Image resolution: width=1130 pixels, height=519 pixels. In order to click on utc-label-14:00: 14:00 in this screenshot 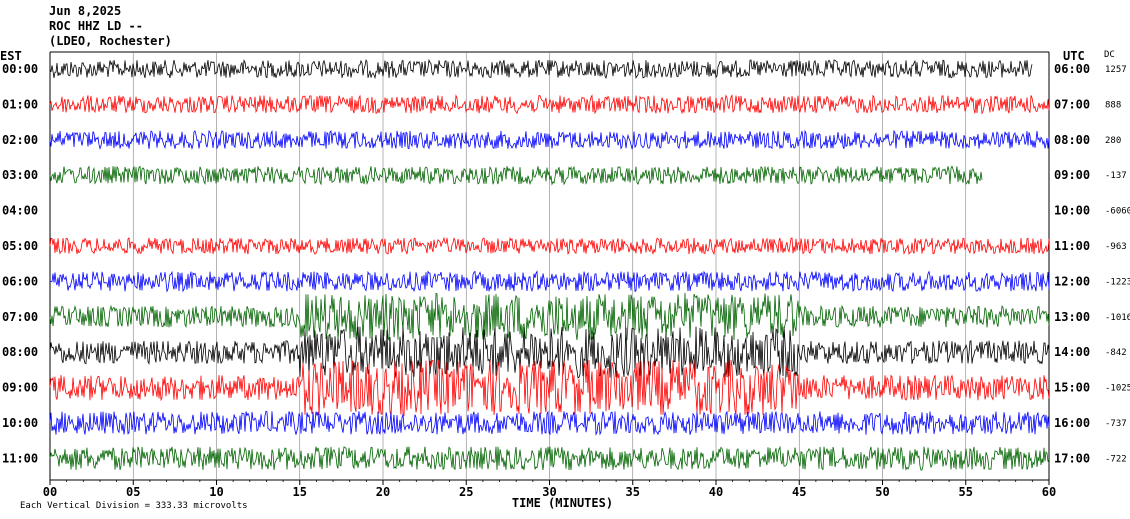, I will do `click(1072, 352)`.